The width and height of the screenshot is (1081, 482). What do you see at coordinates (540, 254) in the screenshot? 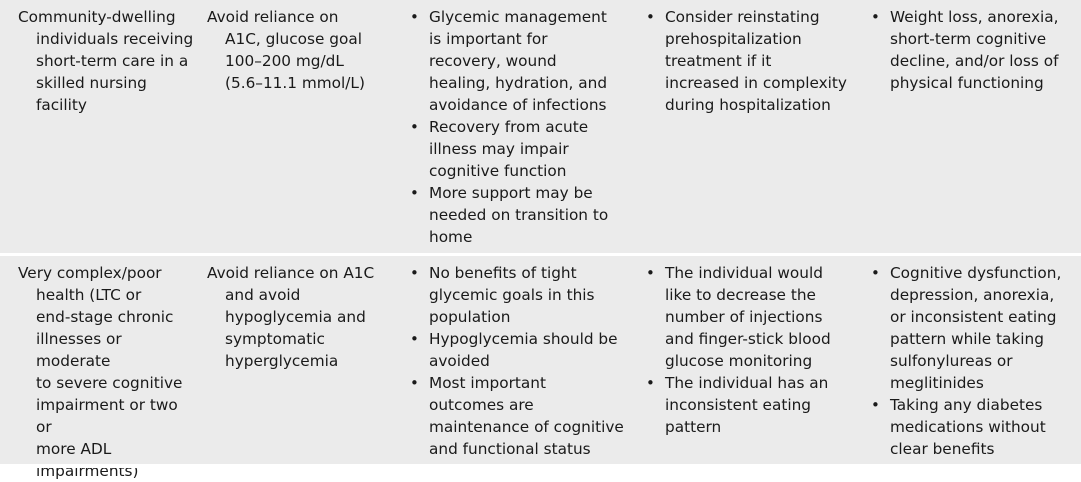
I see `row-divider` at bounding box center [540, 254].